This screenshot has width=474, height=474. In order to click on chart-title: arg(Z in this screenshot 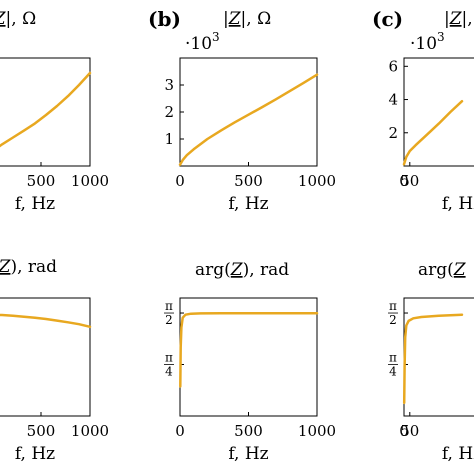, I will do `click(442, 270)`.